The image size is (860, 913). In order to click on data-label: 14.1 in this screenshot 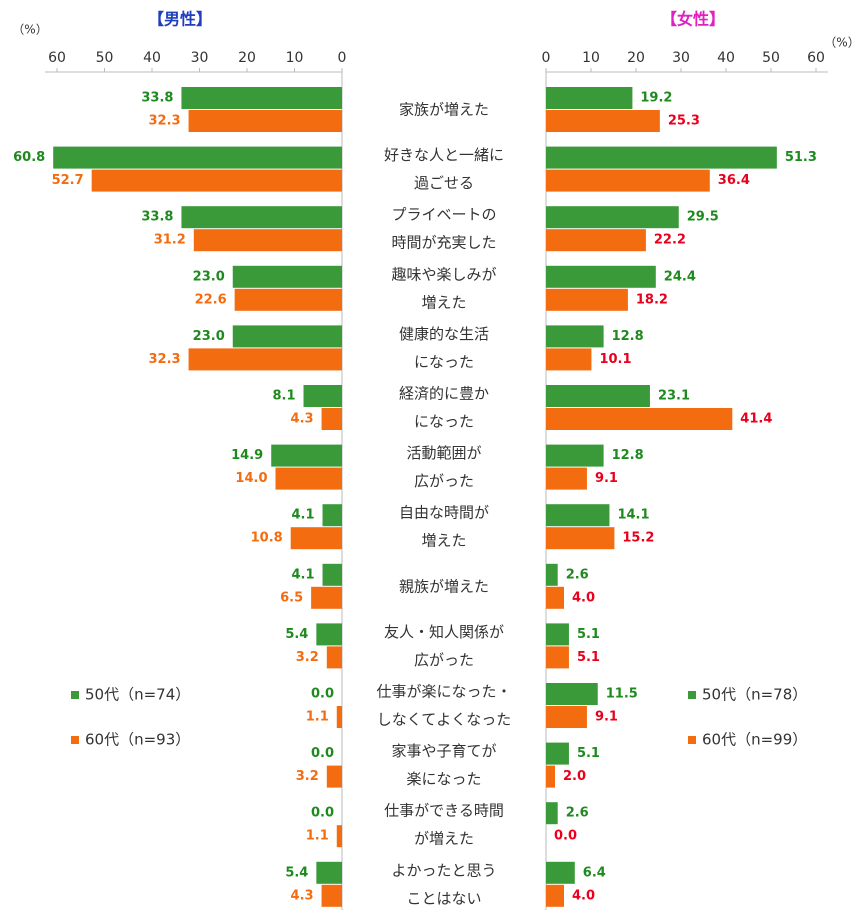, I will do `click(633, 515)`.